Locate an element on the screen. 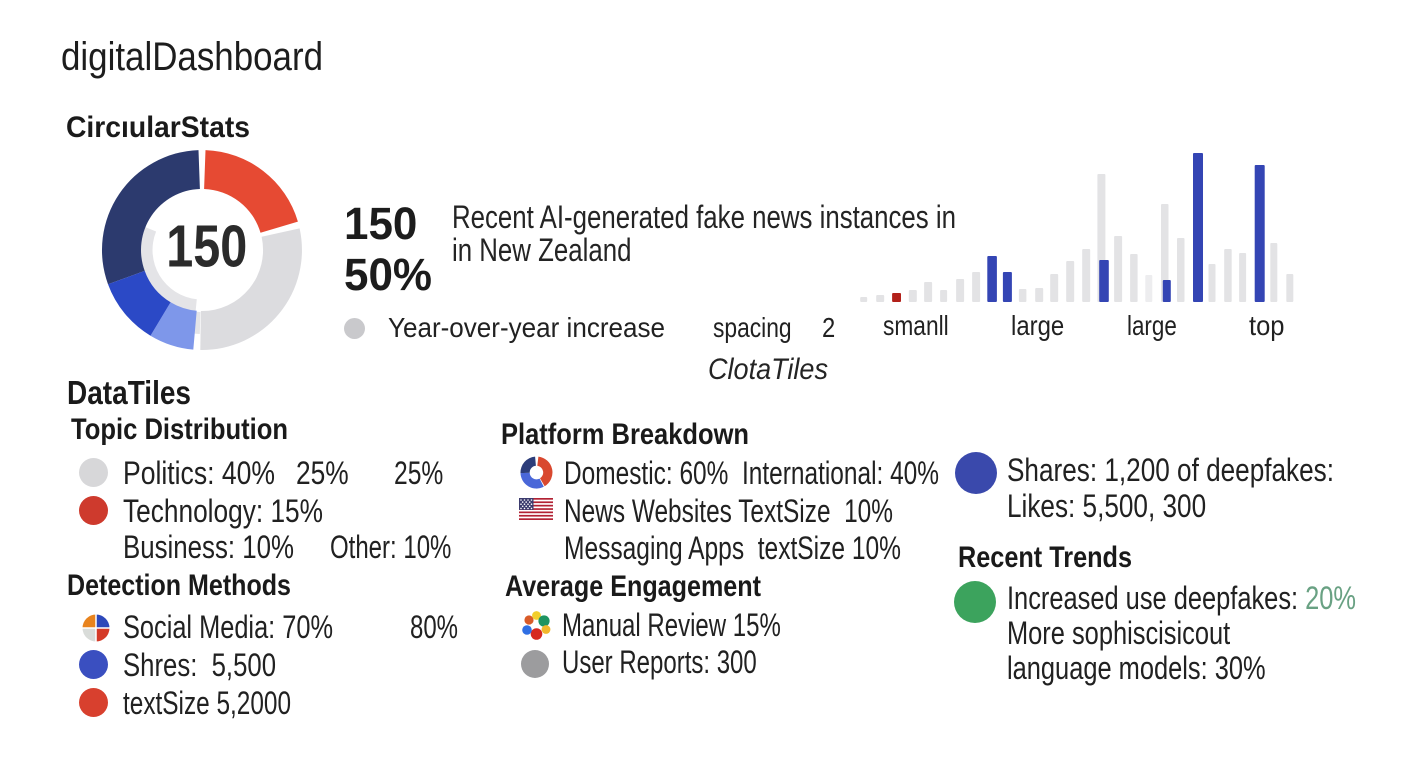 This screenshot has width=1408, height=768. svg-text: 150 is located at coordinates (206, 247).